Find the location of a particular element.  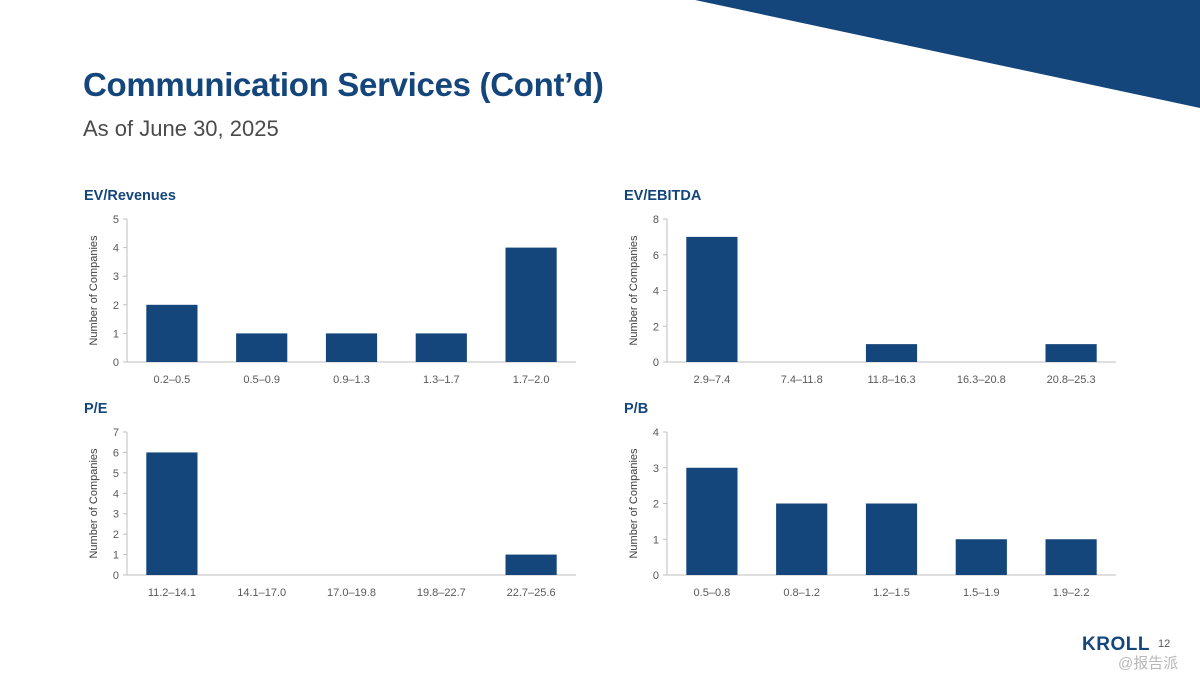

x-tick-label-pb: 1.9–2.2 is located at coordinates (1071, 593).